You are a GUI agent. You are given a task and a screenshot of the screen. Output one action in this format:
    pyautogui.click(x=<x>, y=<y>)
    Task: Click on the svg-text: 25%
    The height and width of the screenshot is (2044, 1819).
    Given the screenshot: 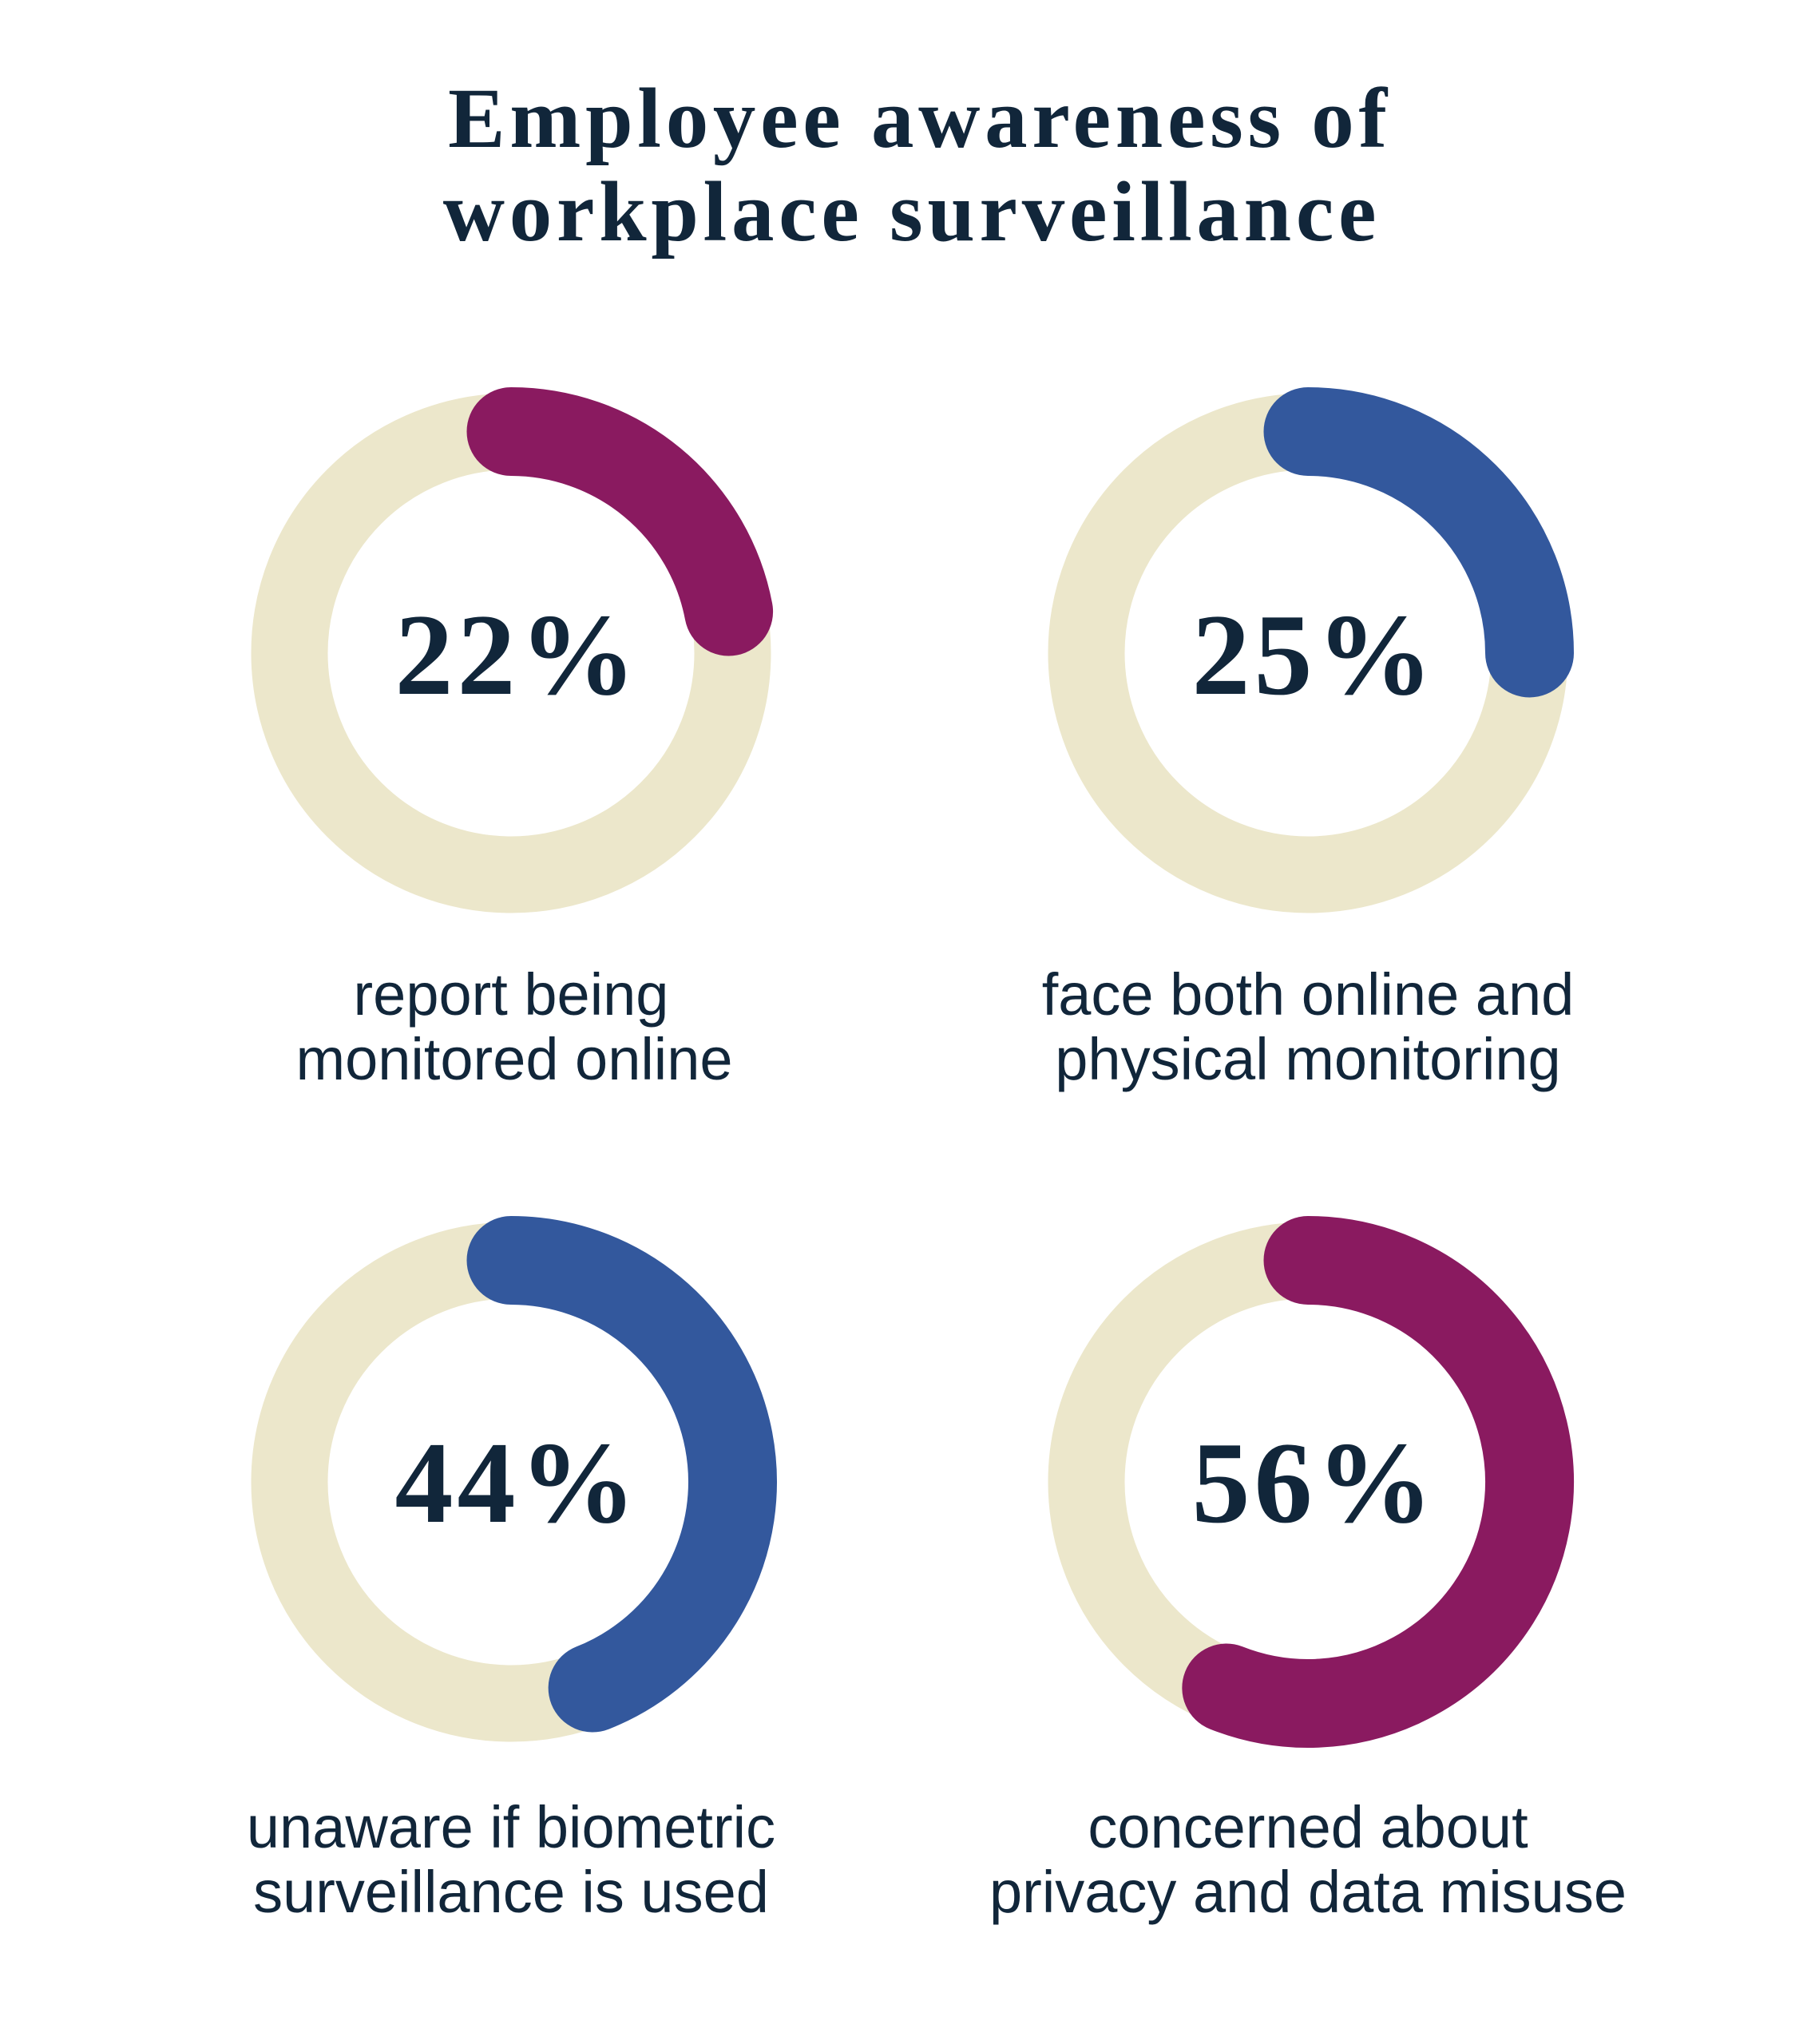 What is the action you would take?
    pyautogui.click(x=1314, y=654)
    